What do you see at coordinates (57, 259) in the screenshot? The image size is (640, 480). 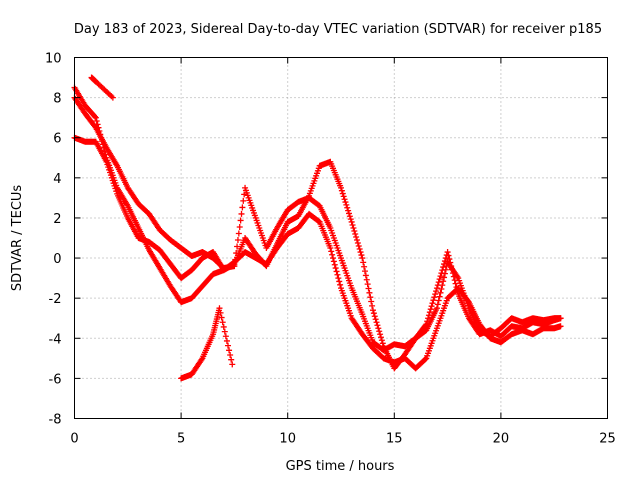 I see `y-tick-label: 0` at bounding box center [57, 259].